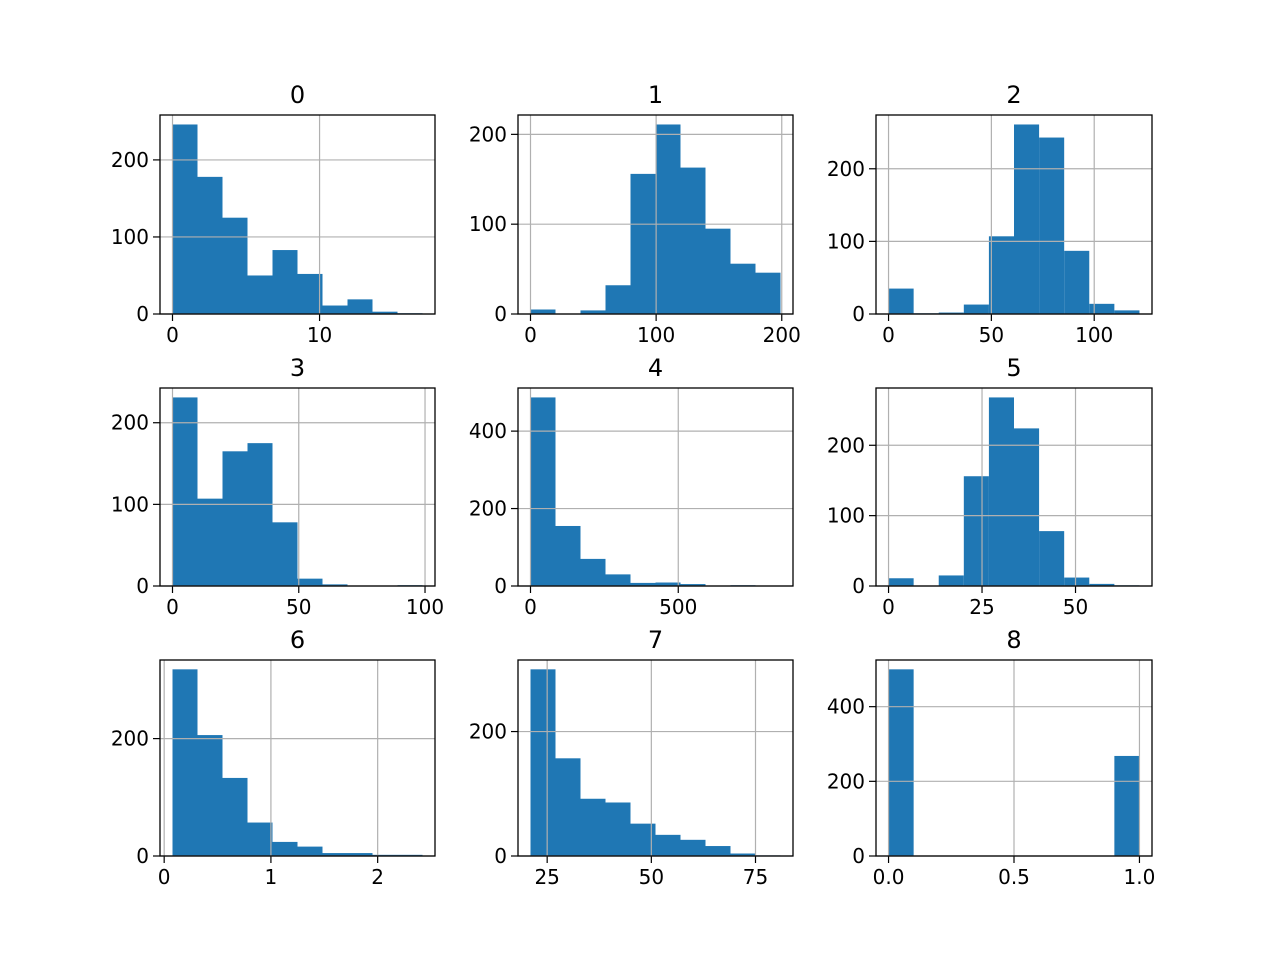 This screenshot has height=960, width=1280. Describe the element at coordinates (297, 640) in the screenshot. I see `subplot-title: 6` at that location.